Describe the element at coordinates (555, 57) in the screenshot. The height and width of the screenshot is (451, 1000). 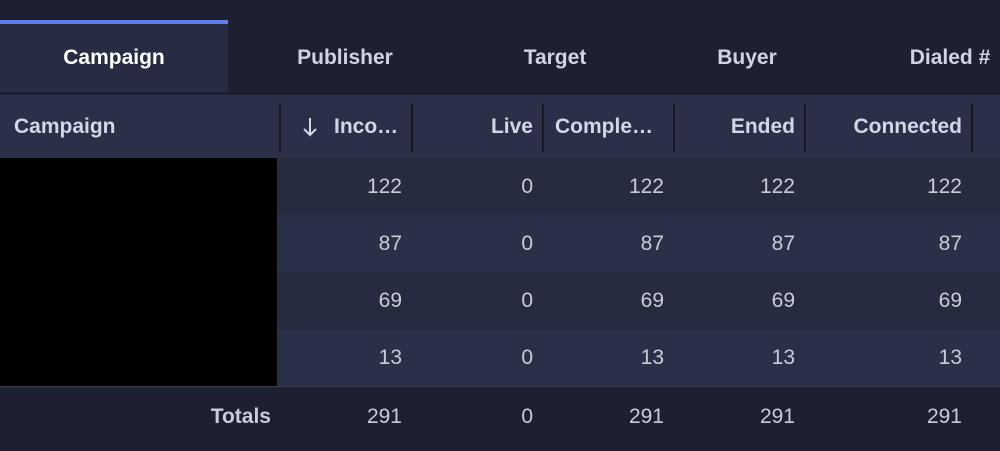
I see `tab: Target` at that location.